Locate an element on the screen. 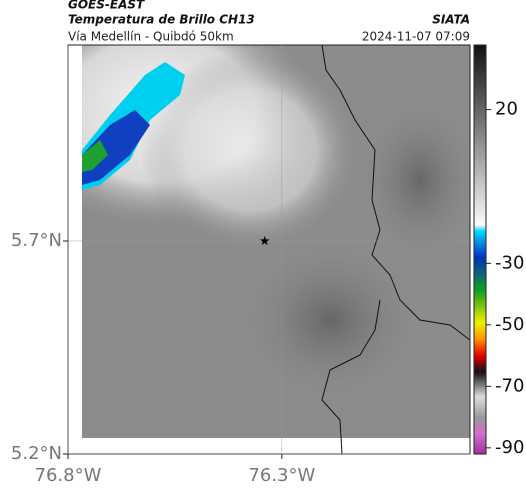 This screenshot has width=526, height=491. x-tick-label: 76.8°W is located at coordinates (68, 475).